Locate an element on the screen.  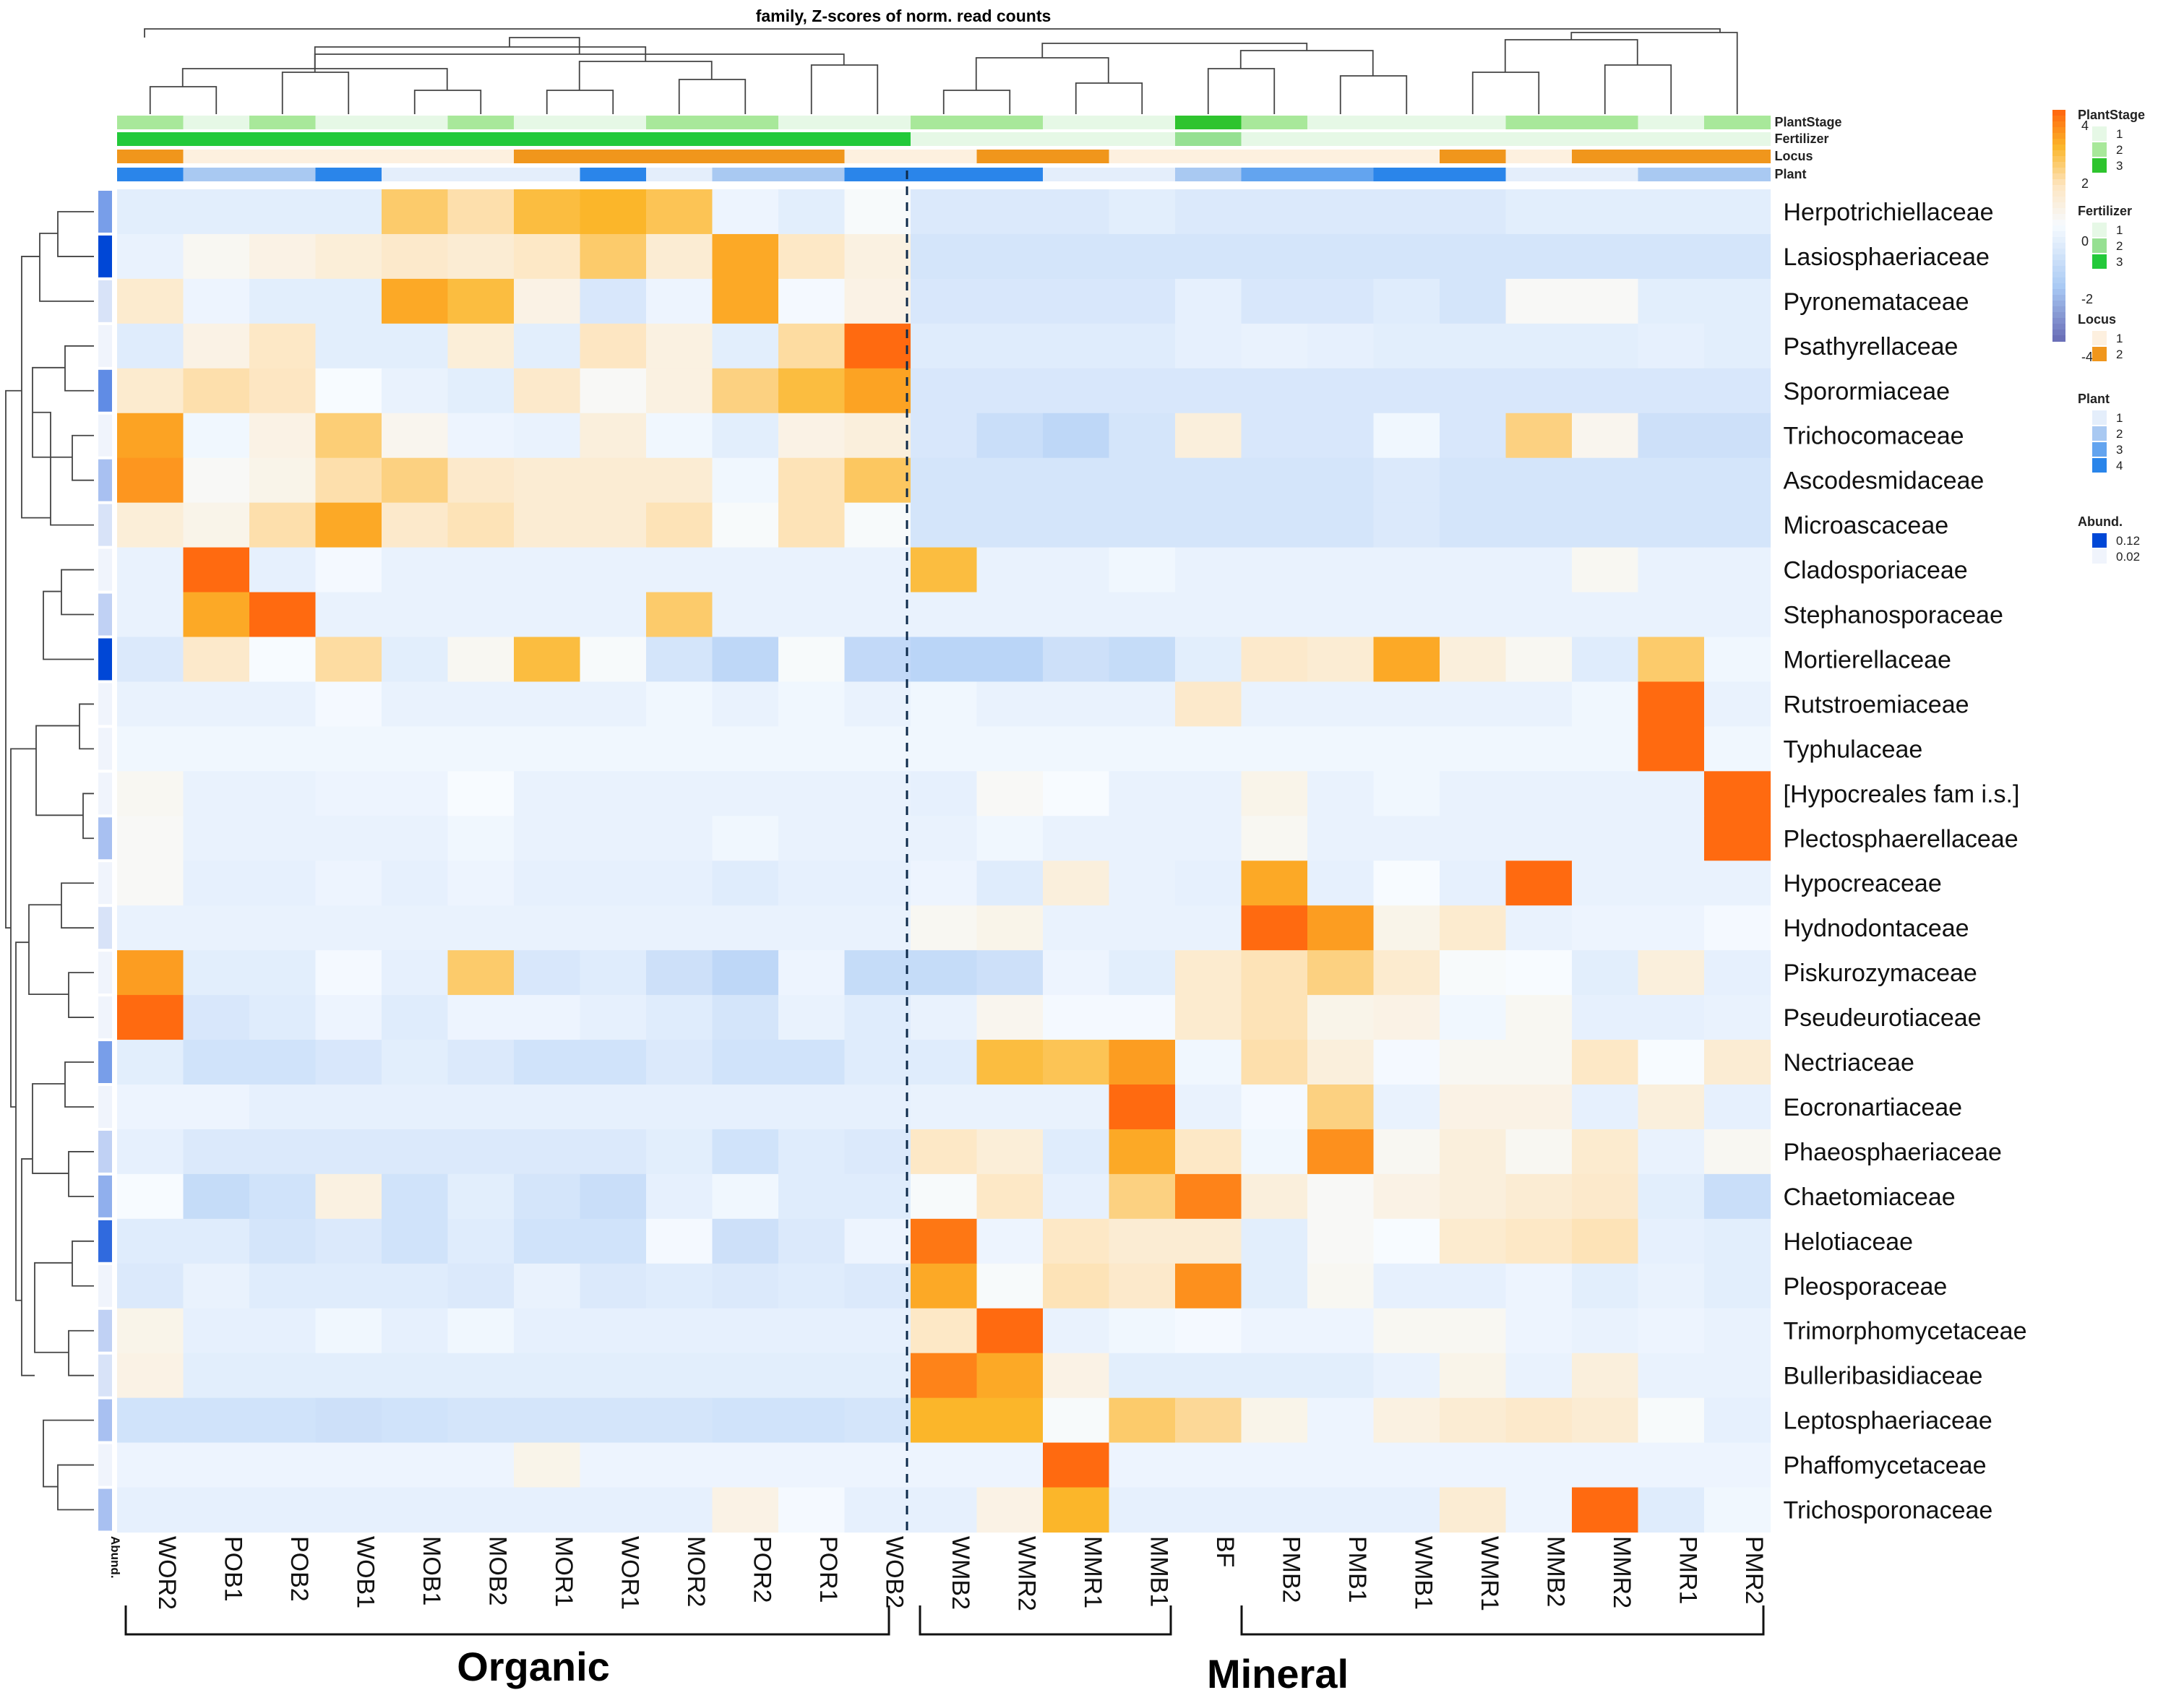
column-label: PMB1 is located at coordinates (1357, 1569).